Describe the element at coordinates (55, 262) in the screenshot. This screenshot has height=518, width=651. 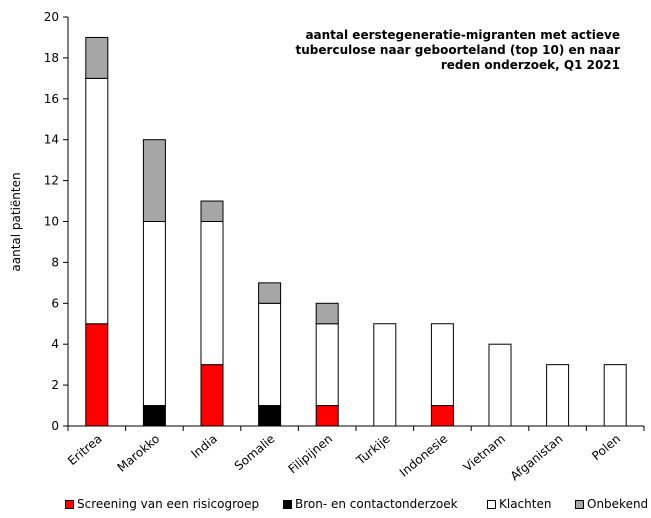
I see `y-tick-label: 8` at that location.